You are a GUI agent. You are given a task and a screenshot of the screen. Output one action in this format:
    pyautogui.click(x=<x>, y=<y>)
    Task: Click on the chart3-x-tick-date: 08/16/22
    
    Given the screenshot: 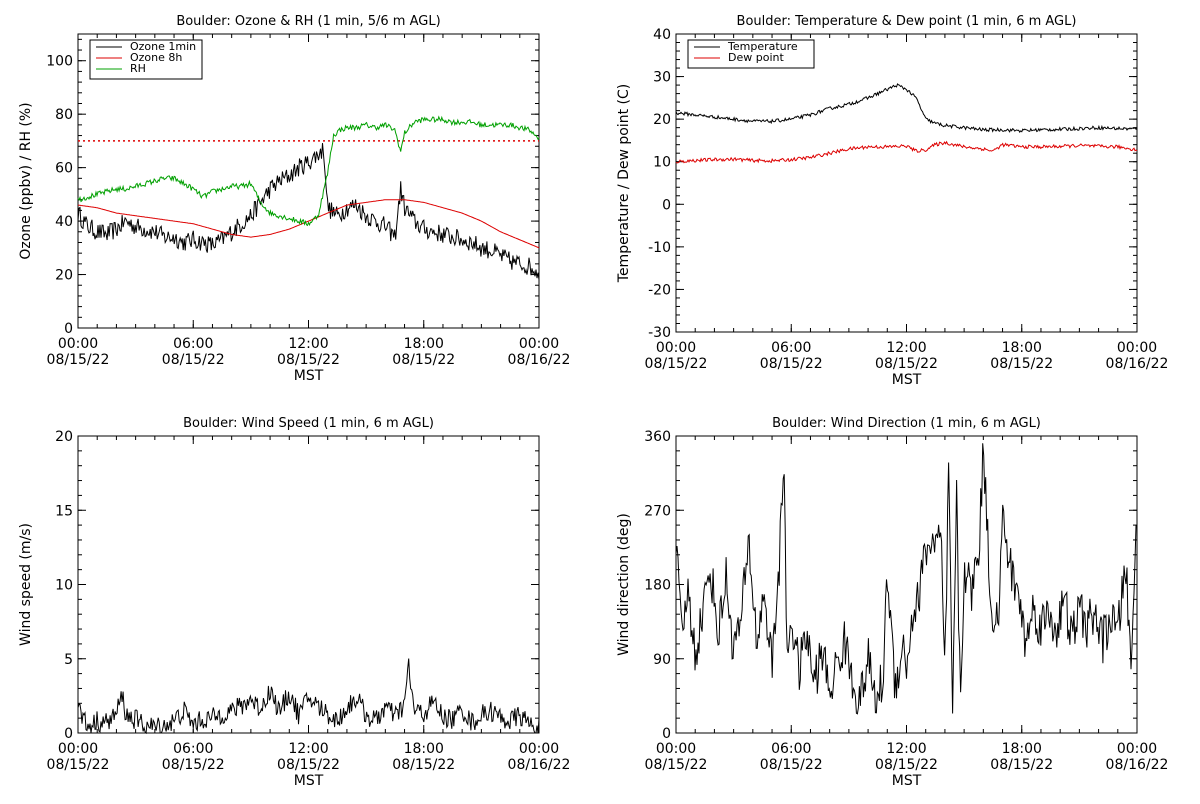 What is the action you would take?
    pyautogui.click(x=539, y=765)
    